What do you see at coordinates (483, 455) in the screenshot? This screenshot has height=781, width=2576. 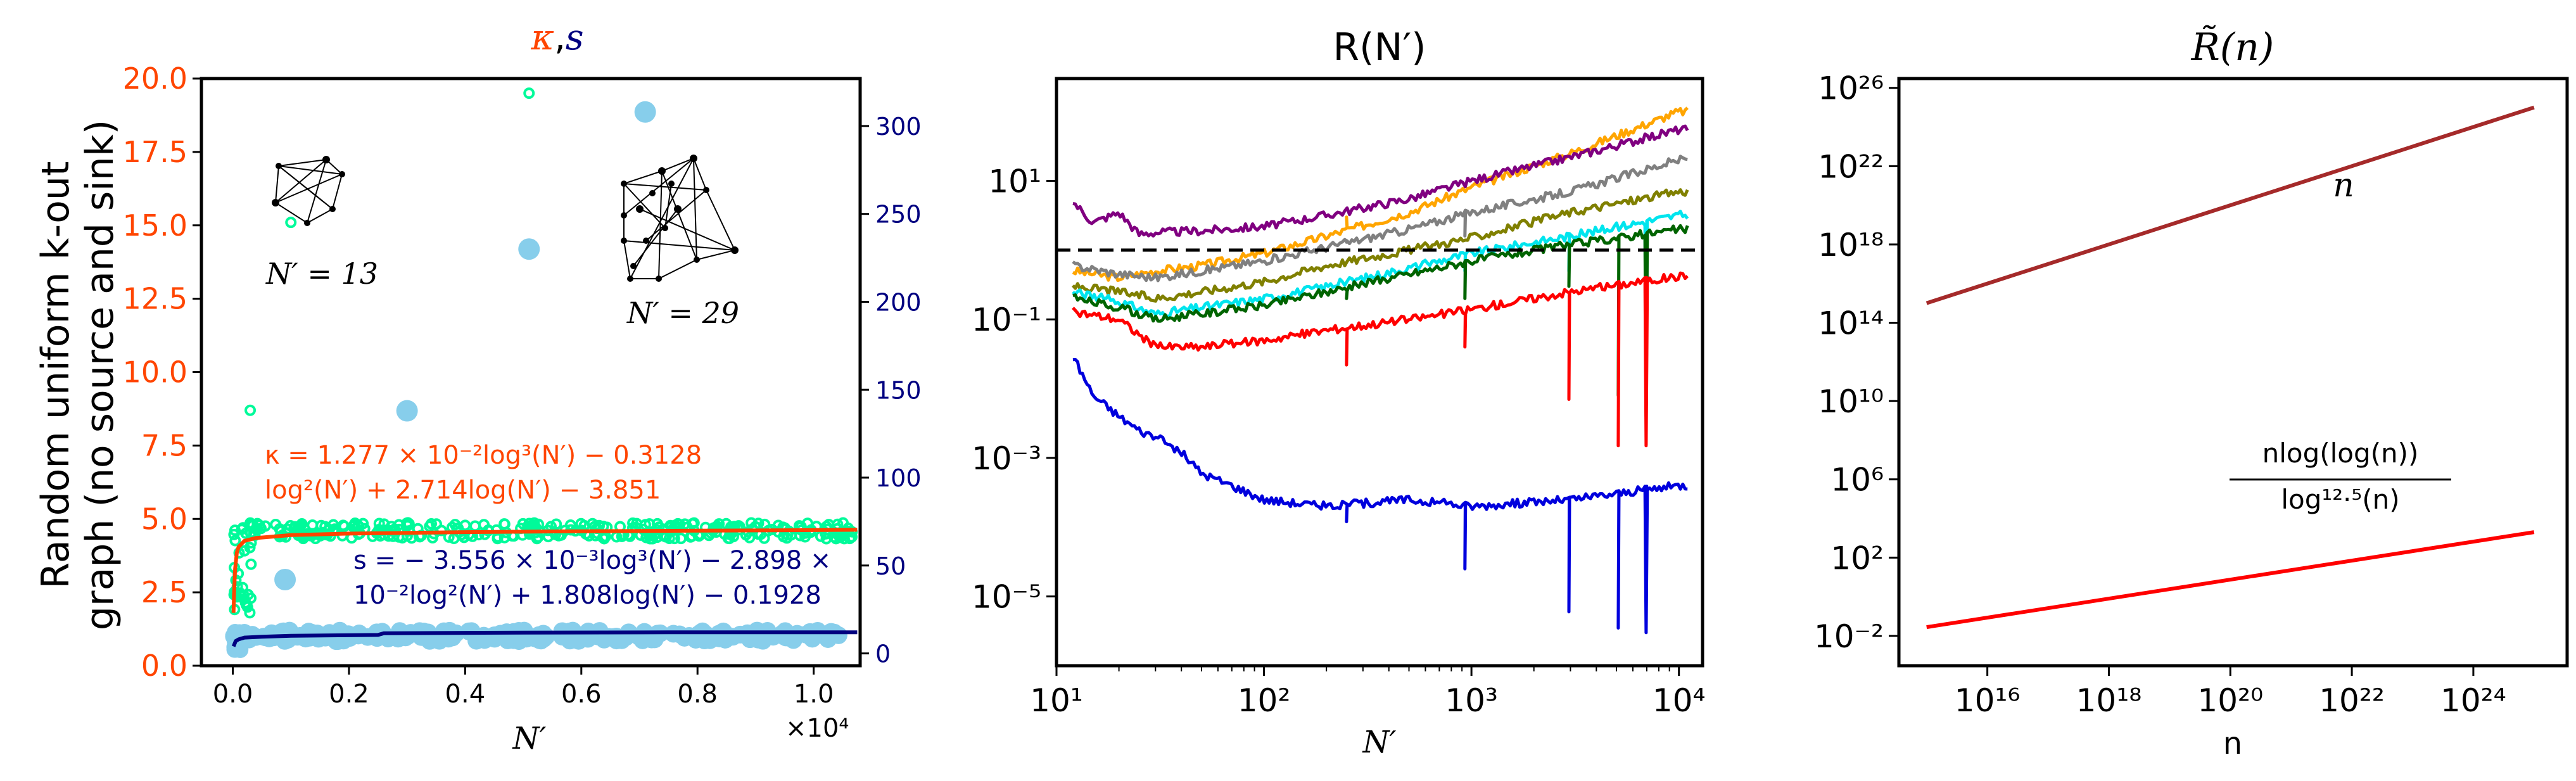 I see `kappa-fit-equation-1: κ = 1.277 × 10⁻²log³(N′) − 0.3128` at bounding box center [483, 455].